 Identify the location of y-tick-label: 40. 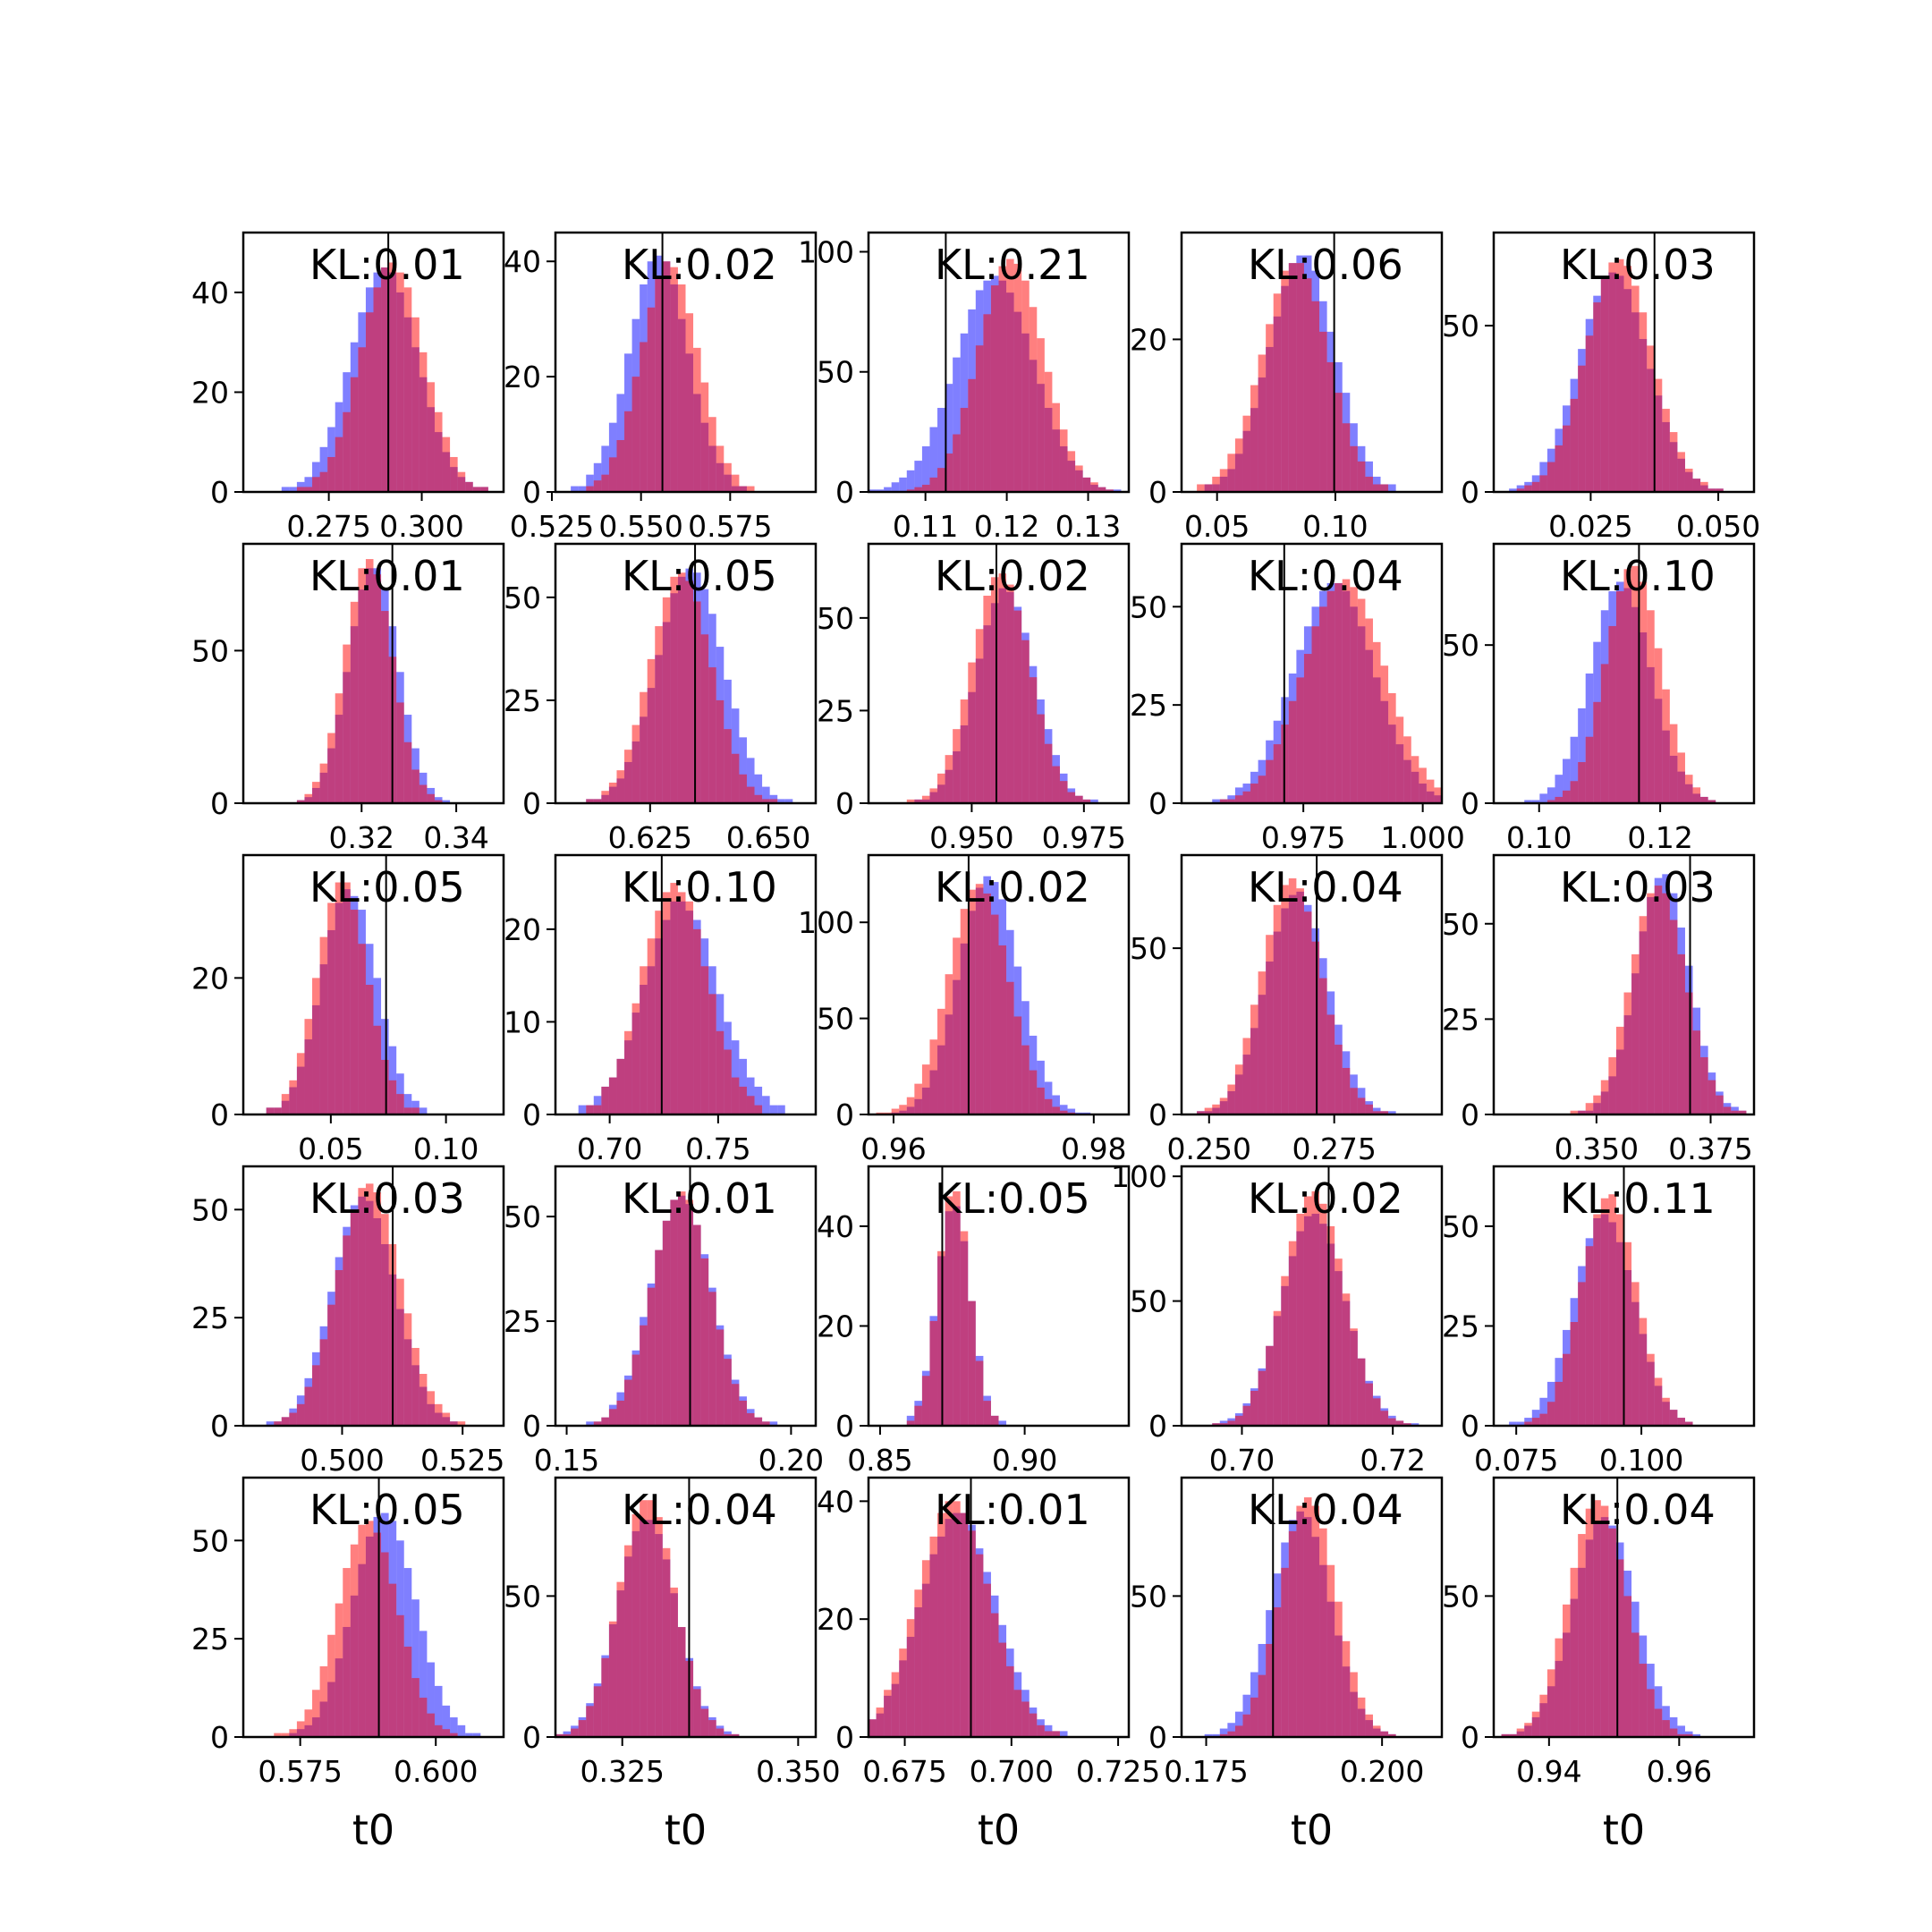
(835, 1501).